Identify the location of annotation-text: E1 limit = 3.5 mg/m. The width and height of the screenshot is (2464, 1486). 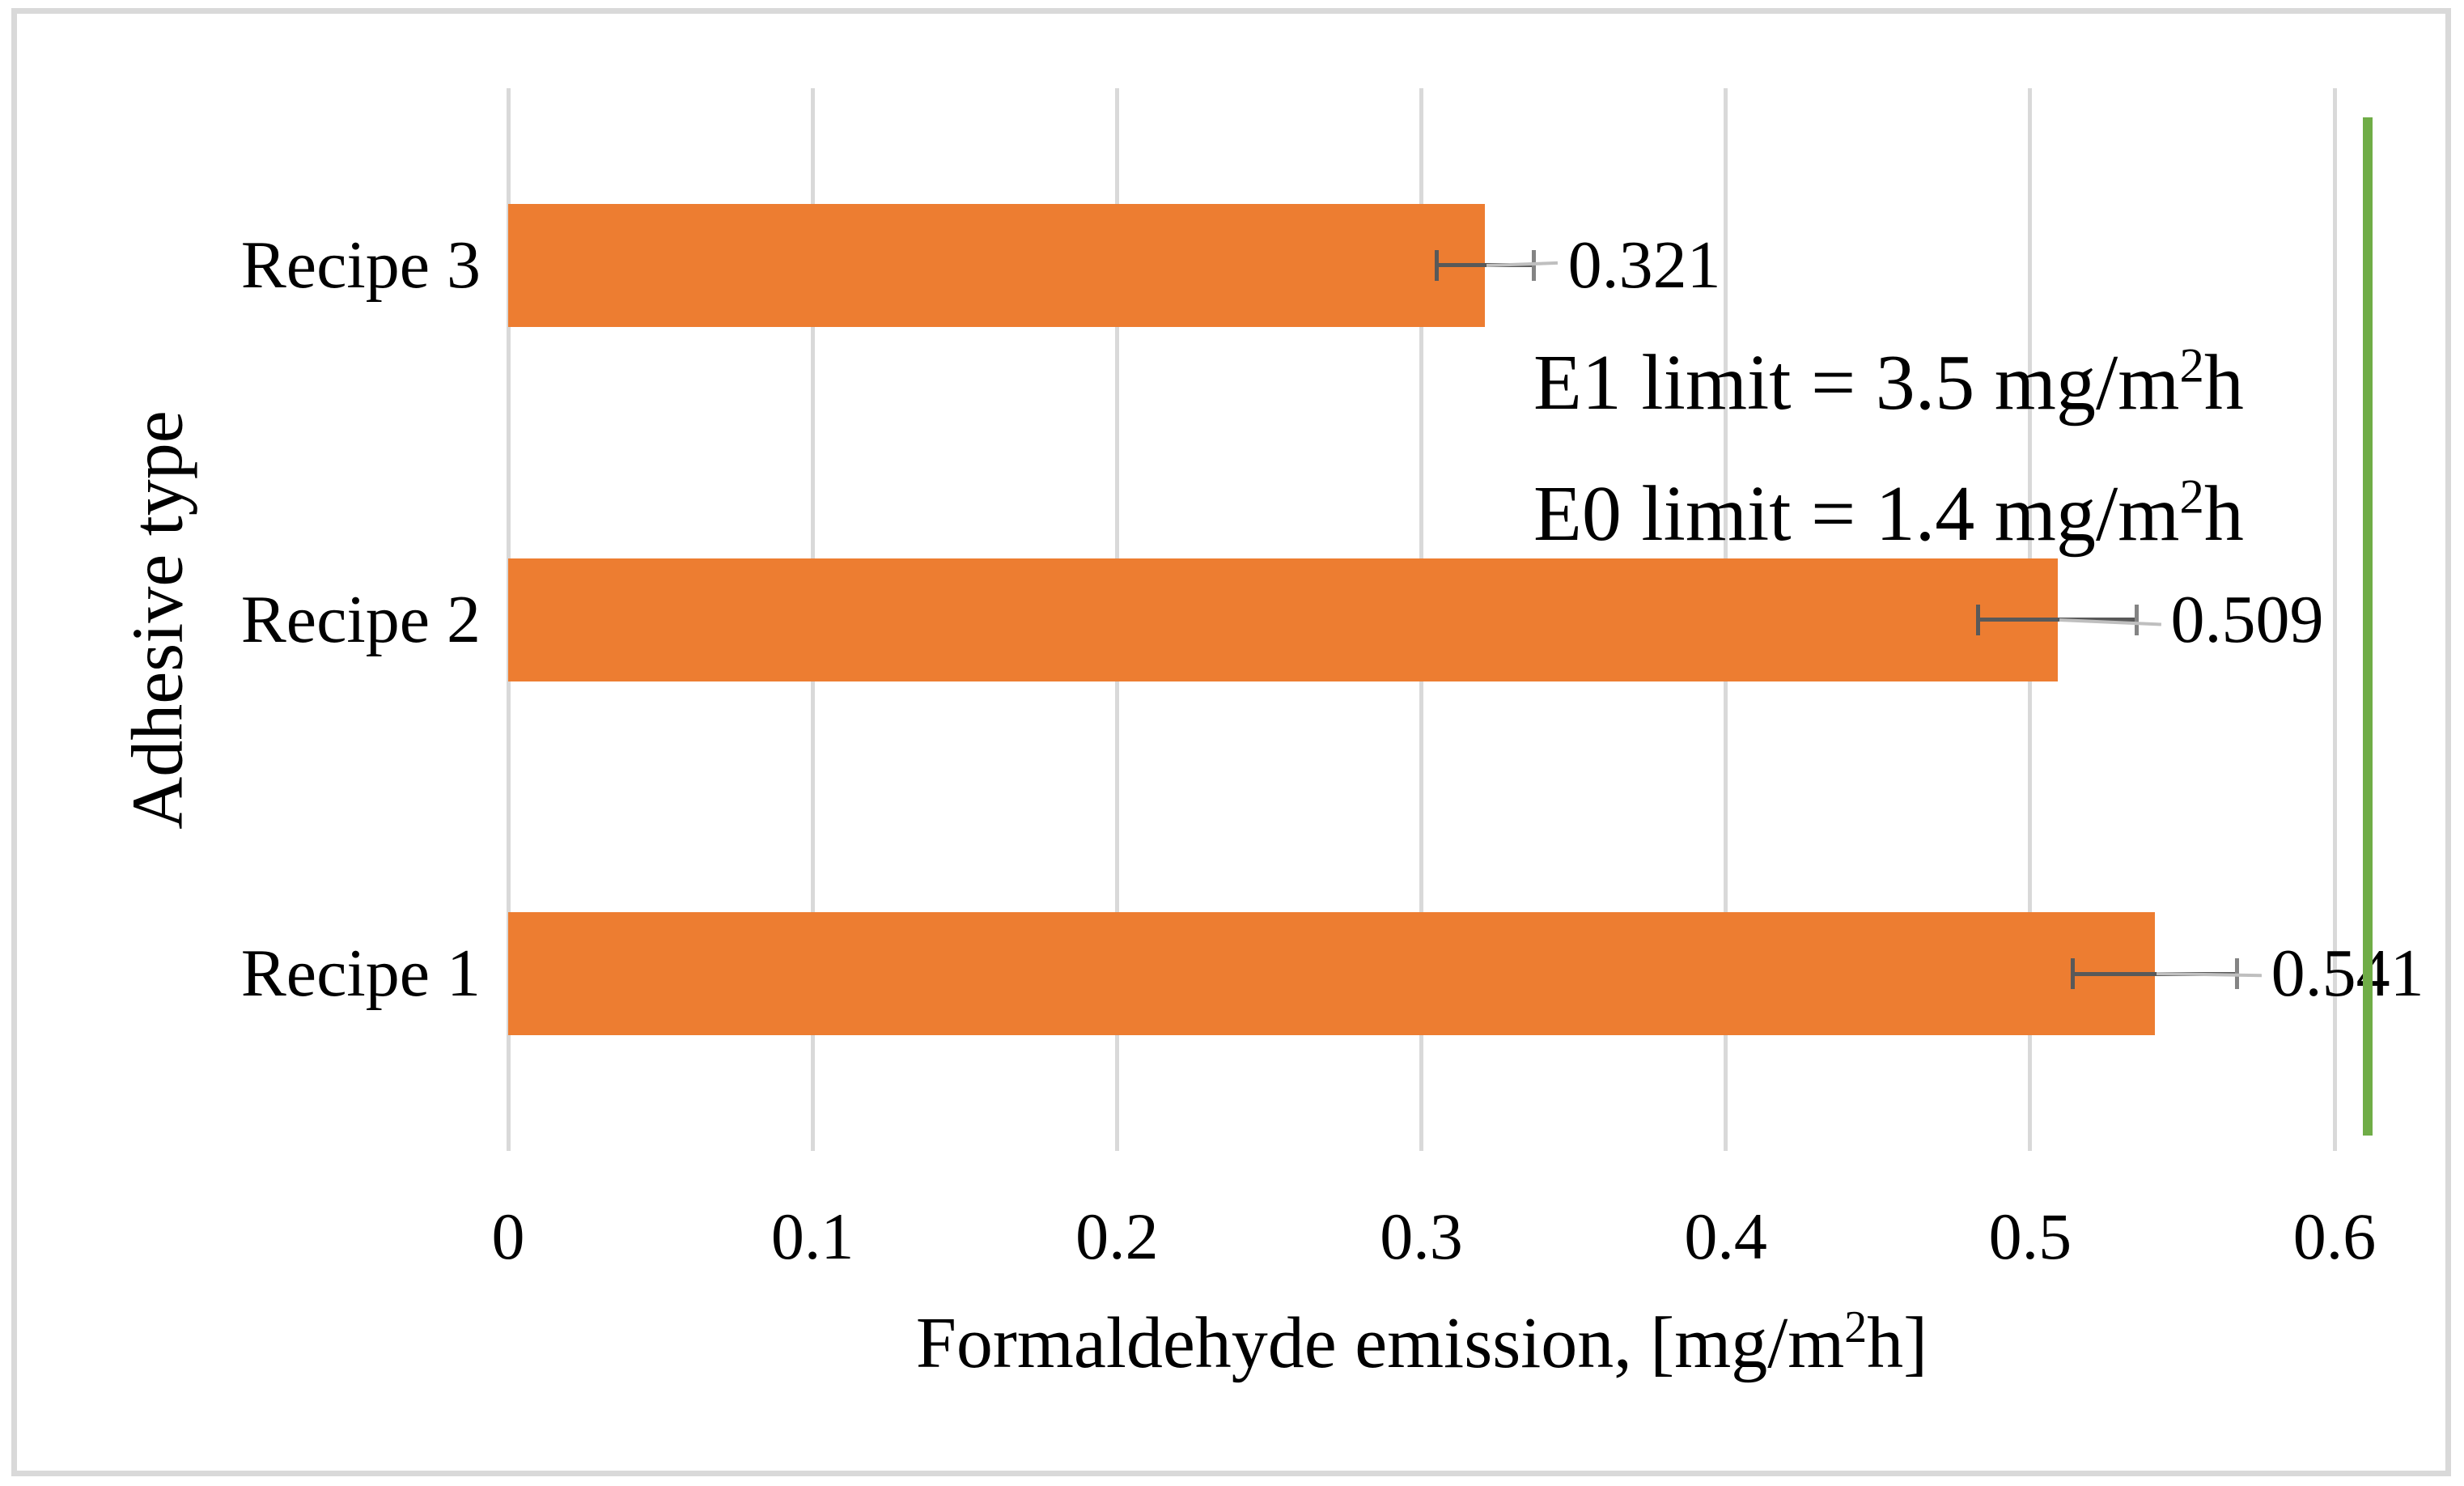
(1856, 383).